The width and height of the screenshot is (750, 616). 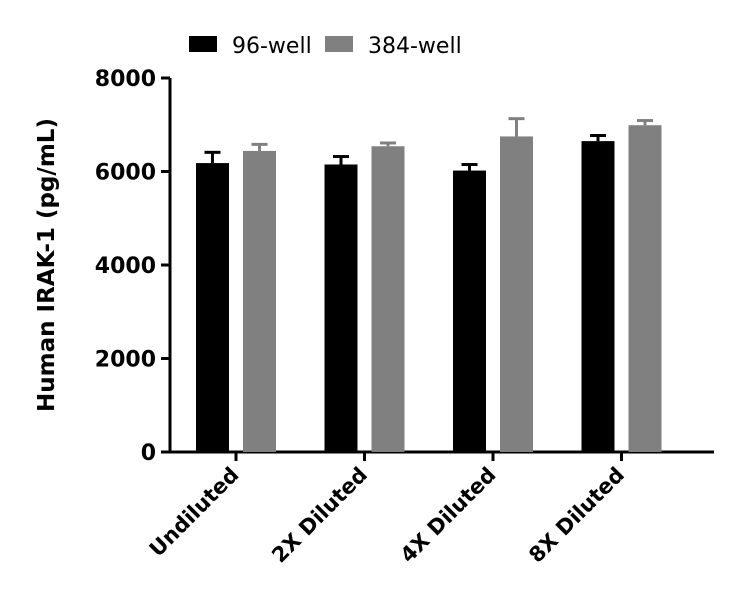 I want to click on bar-96-well-8X-Diluted, so click(x=598, y=297).